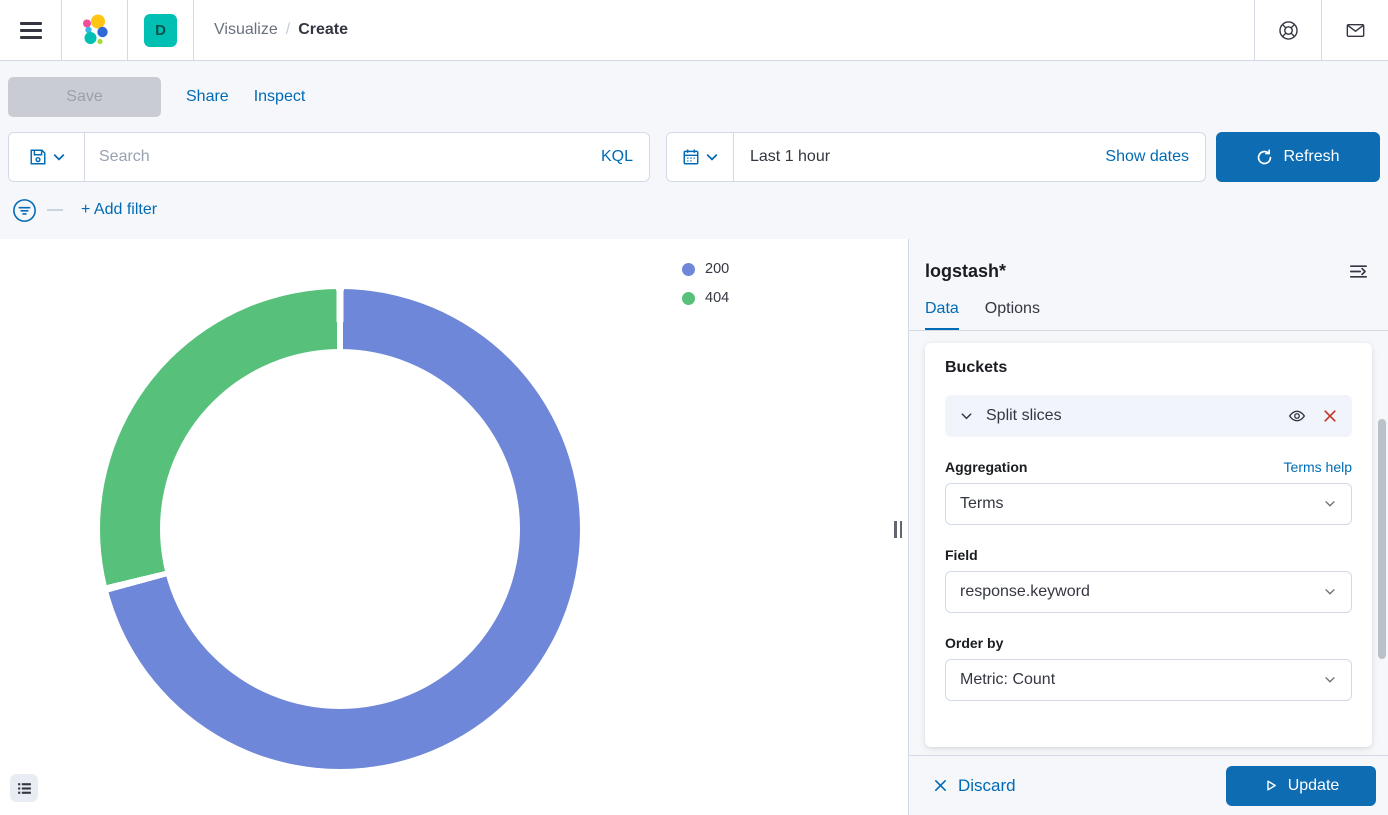  What do you see at coordinates (1147, 156) in the screenshot?
I see `show-dates-button: Show dates` at bounding box center [1147, 156].